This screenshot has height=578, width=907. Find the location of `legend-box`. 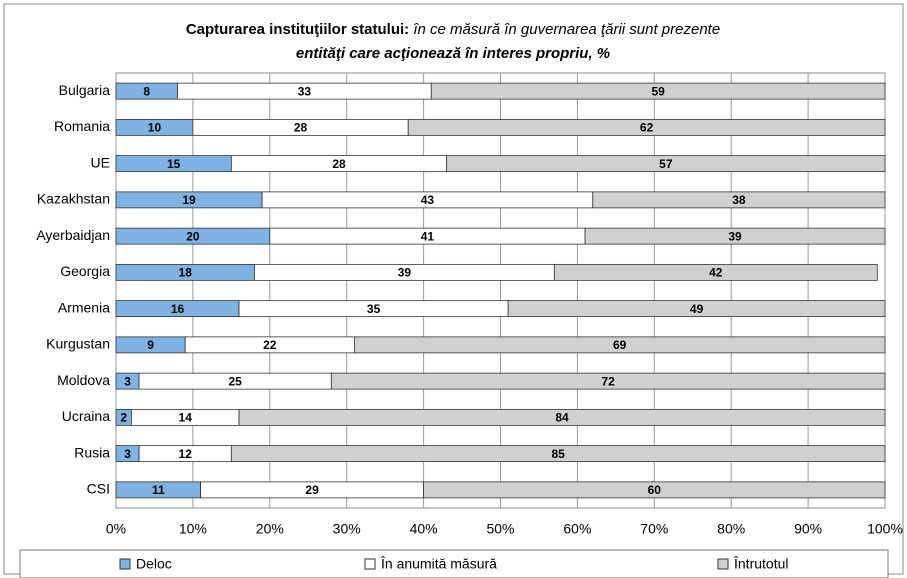

legend-box is located at coordinates (454, 563).